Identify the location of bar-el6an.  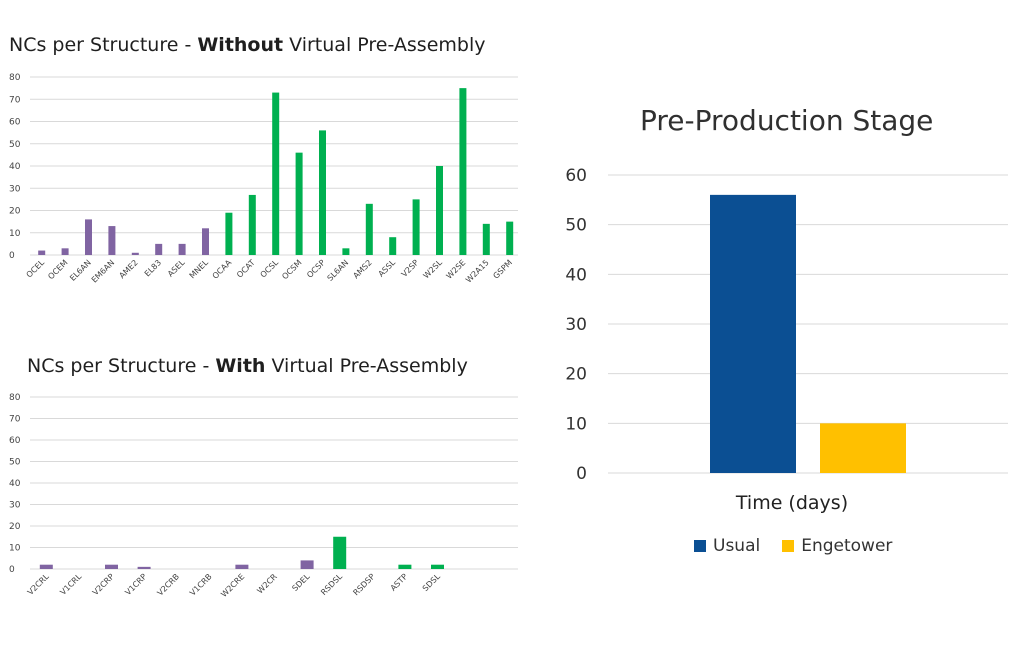
(88, 237).